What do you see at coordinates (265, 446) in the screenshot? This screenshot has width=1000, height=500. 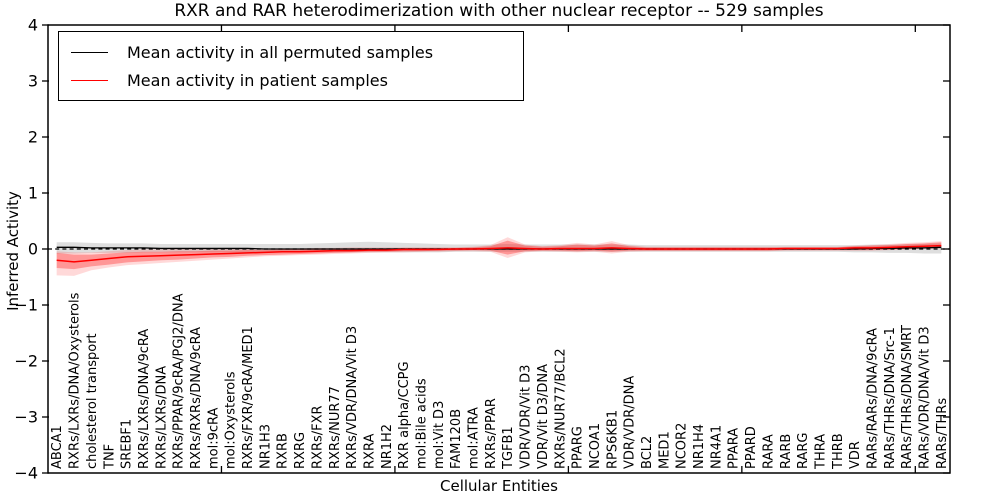 I see `x-category-label: NR1H3` at bounding box center [265, 446].